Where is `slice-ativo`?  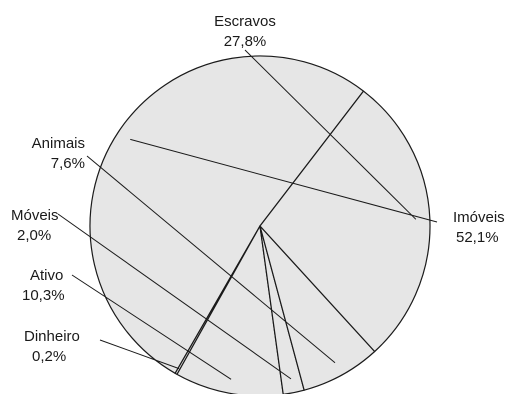
slice-ativo is located at coordinates (230, 309).